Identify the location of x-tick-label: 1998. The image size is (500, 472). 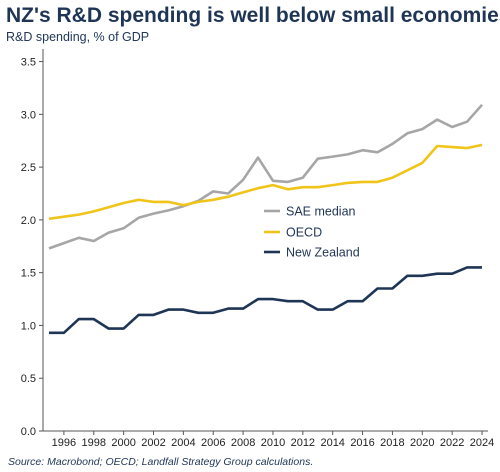
(94, 443).